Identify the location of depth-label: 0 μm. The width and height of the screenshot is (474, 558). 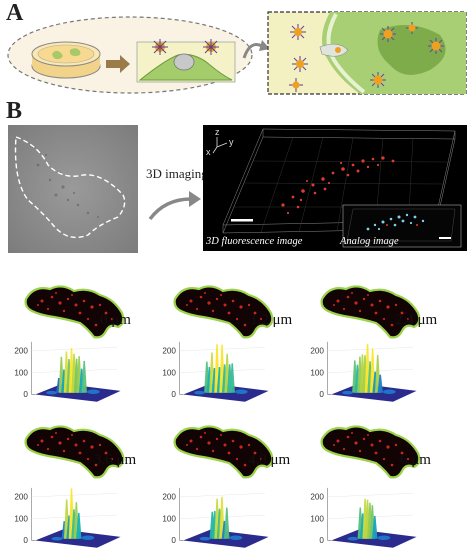
(115, 320).